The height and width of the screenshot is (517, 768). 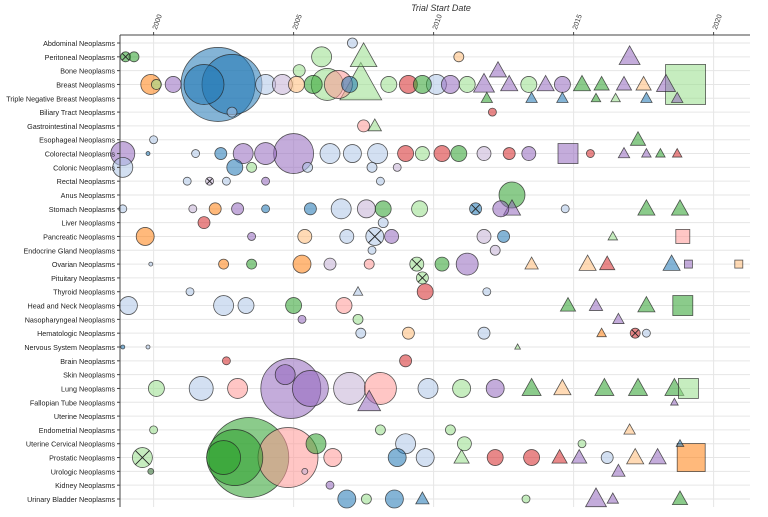 I want to click on y-tick-label: Pituitary Neoplasms, so click(x=83, y=278).